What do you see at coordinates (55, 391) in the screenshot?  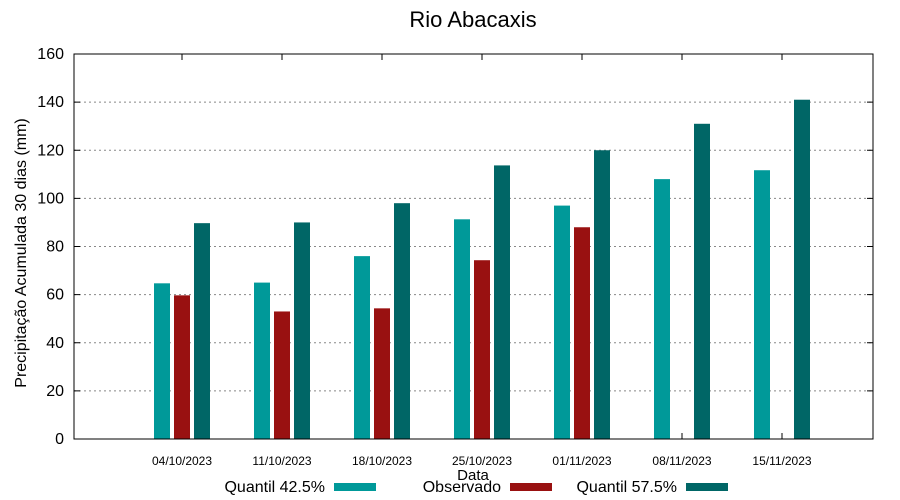 I see `y-tick-label: 20` at bounding box center [55, 391].